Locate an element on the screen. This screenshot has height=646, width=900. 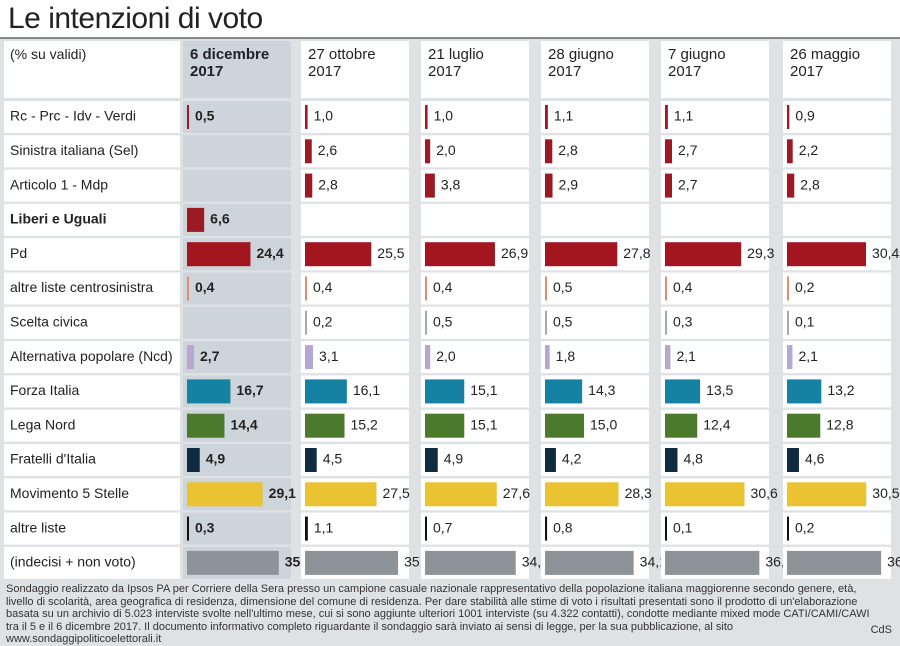
source: CdS is located at coordinates (881, 630).